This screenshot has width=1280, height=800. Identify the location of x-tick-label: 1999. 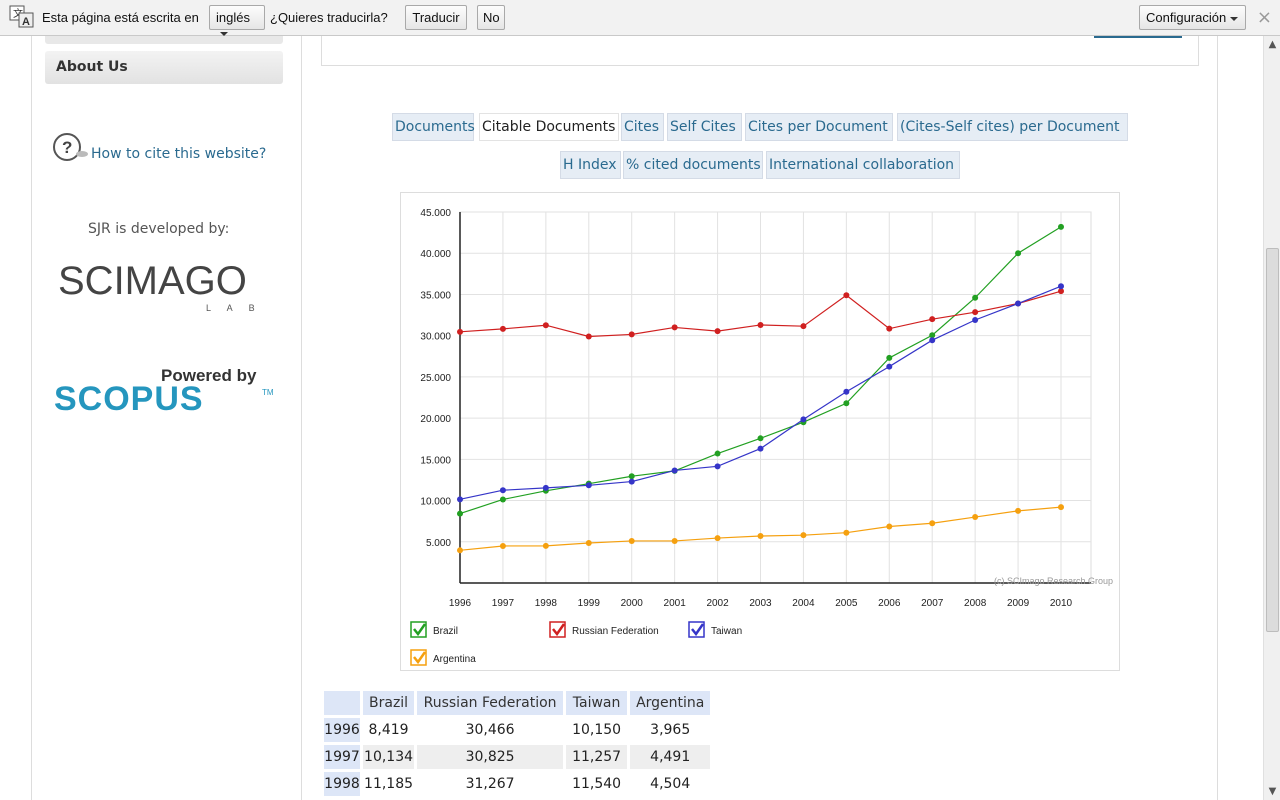
(589, 603).